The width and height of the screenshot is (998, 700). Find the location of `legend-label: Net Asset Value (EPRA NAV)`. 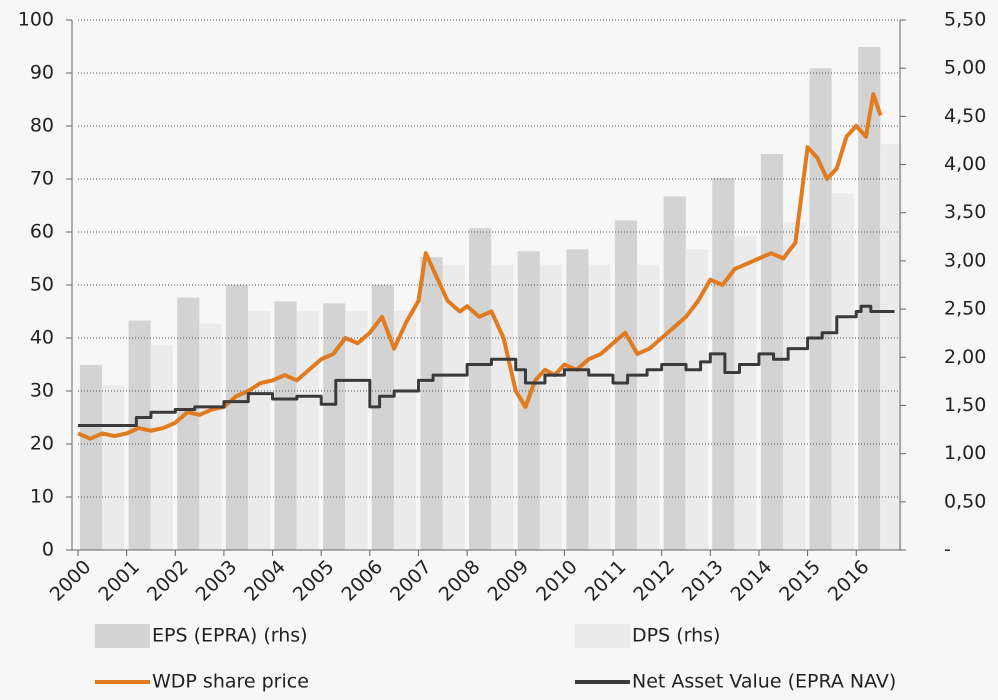

legend-label: Net Asset Value (EPRA NAV) is located at coordinates (764, 682).